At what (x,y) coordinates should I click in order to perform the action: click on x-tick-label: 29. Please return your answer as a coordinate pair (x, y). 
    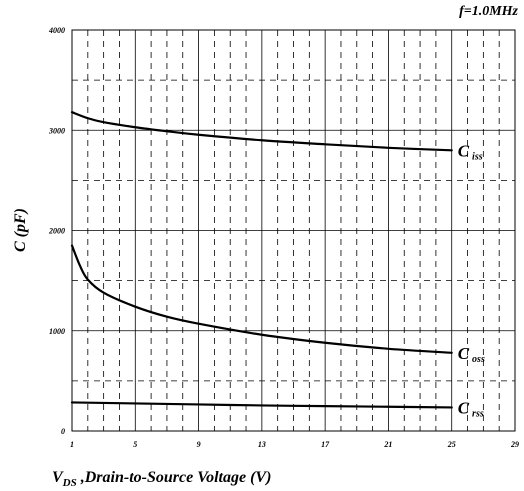
    Looking at the image, I should click on (514, 444).